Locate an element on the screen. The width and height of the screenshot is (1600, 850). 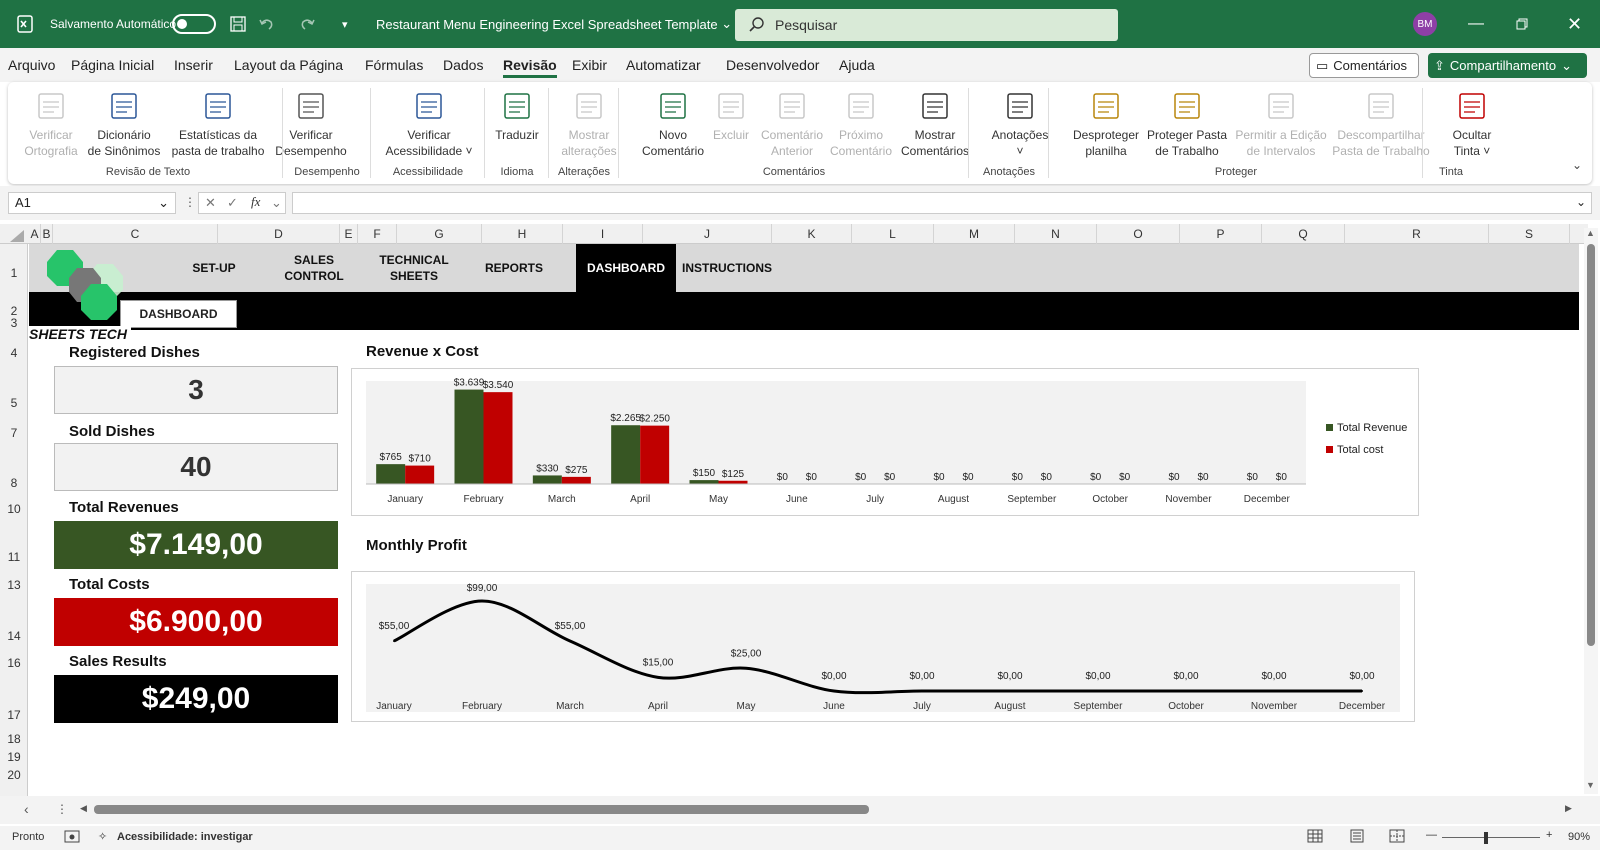
horizontal-scroll-thumb is located at coordinates (481, 809).